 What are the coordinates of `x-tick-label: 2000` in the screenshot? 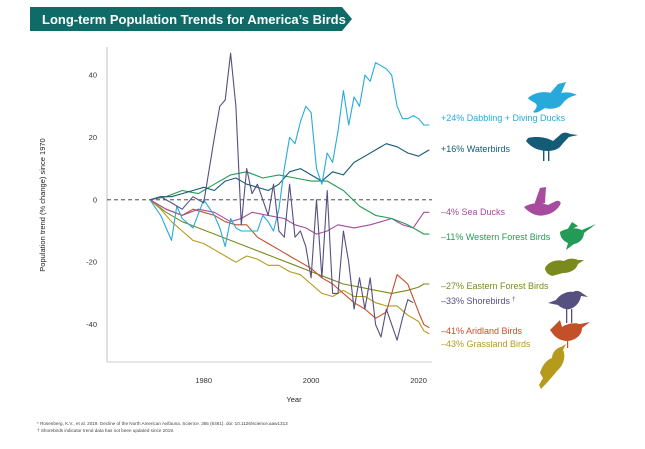 It's located at (311, 380).